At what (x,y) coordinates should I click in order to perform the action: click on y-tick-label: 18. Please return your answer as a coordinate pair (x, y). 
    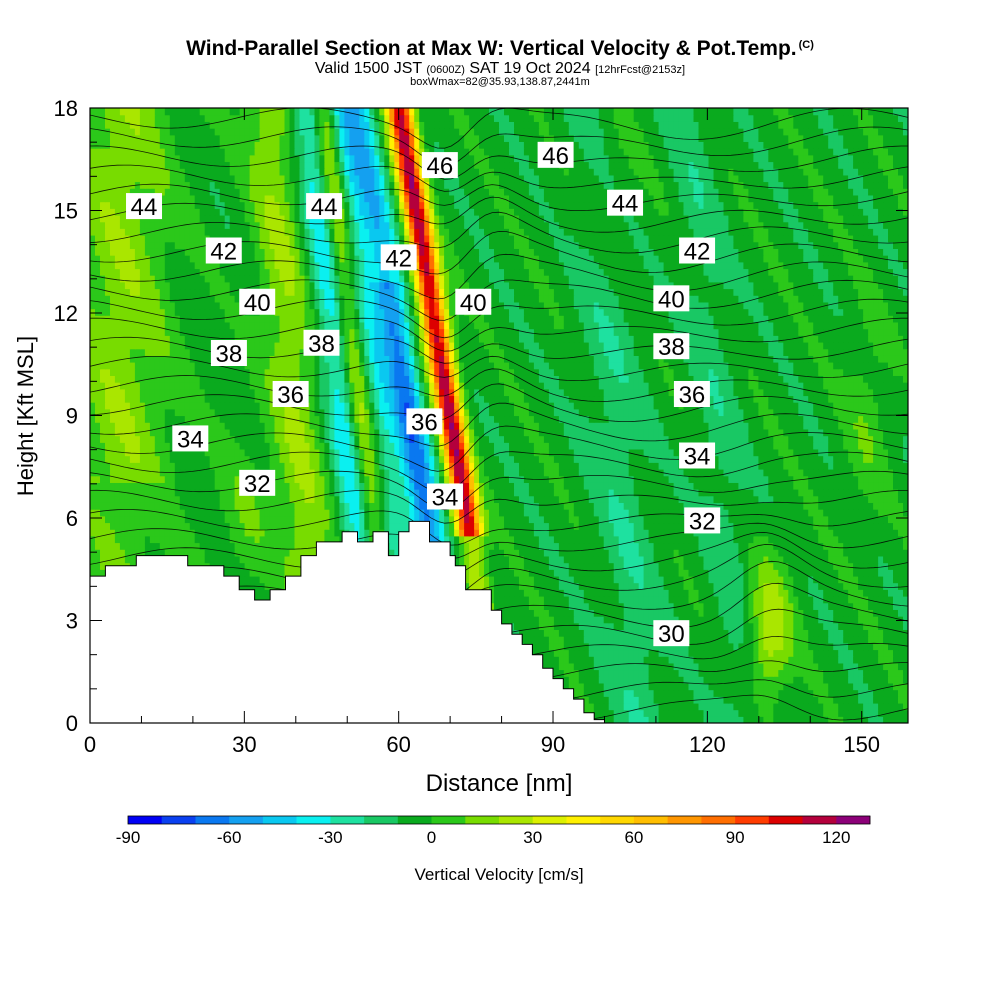
    Looking at the image, I should click on (66, 108).